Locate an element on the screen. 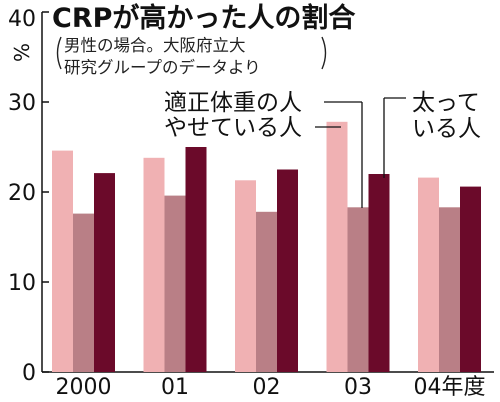 This screenshot has width=500, height=402. x-tick-label: 01 is located at coordinates (175, 387).